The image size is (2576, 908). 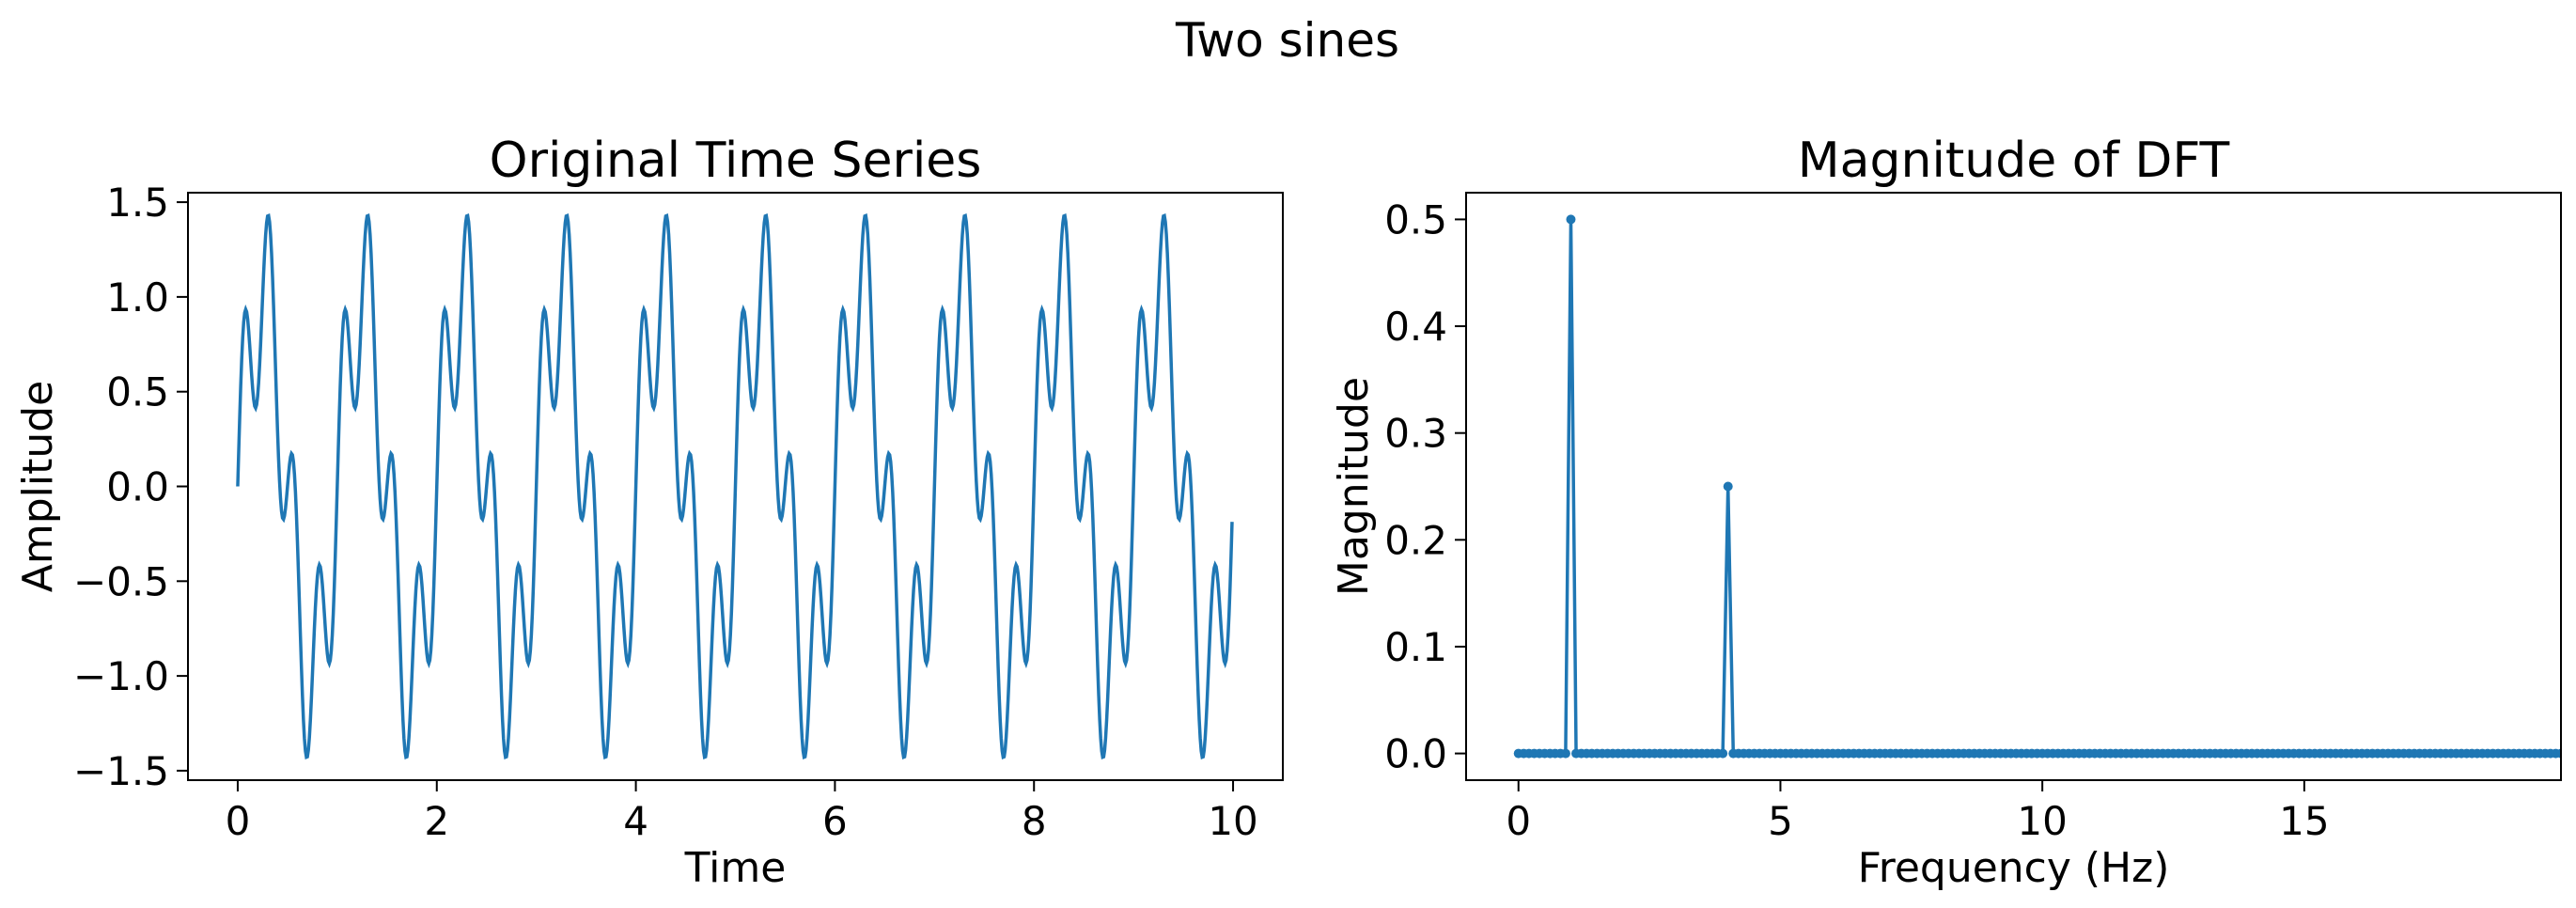 What do you see at coordinates (137, 297) in the screenshot?
I see `y-tick-label: 1.0` at bounding box center [137, 297].